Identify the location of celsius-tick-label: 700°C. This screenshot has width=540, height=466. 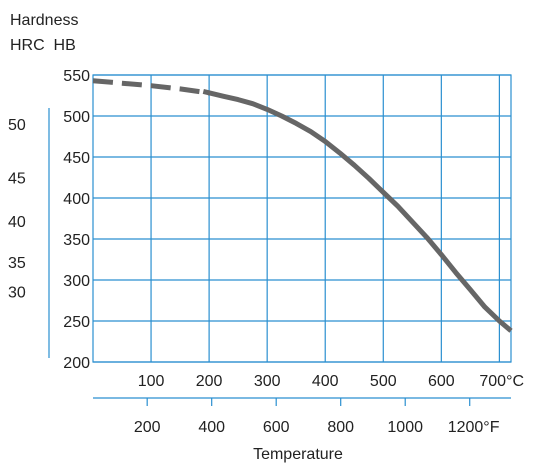
(501, 381).